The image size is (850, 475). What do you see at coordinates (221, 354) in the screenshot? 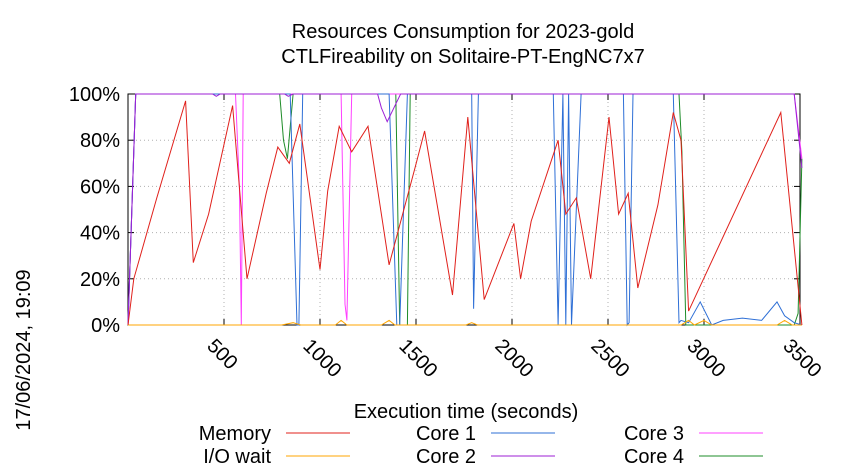
I see `x-tick-label: 500` at bounding box center [221, 354].